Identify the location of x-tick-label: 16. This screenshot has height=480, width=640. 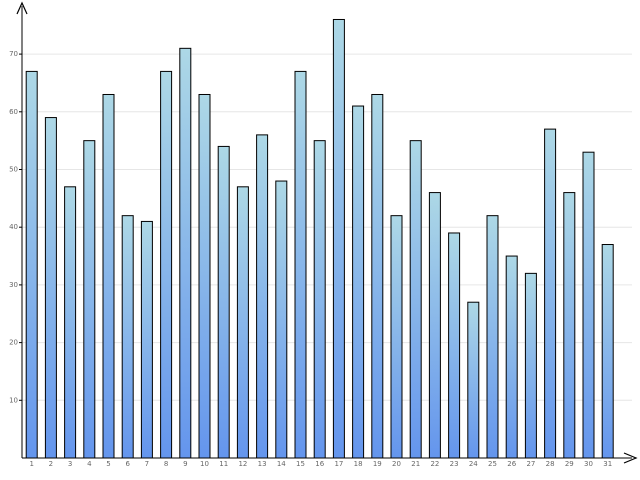
(319, 464).